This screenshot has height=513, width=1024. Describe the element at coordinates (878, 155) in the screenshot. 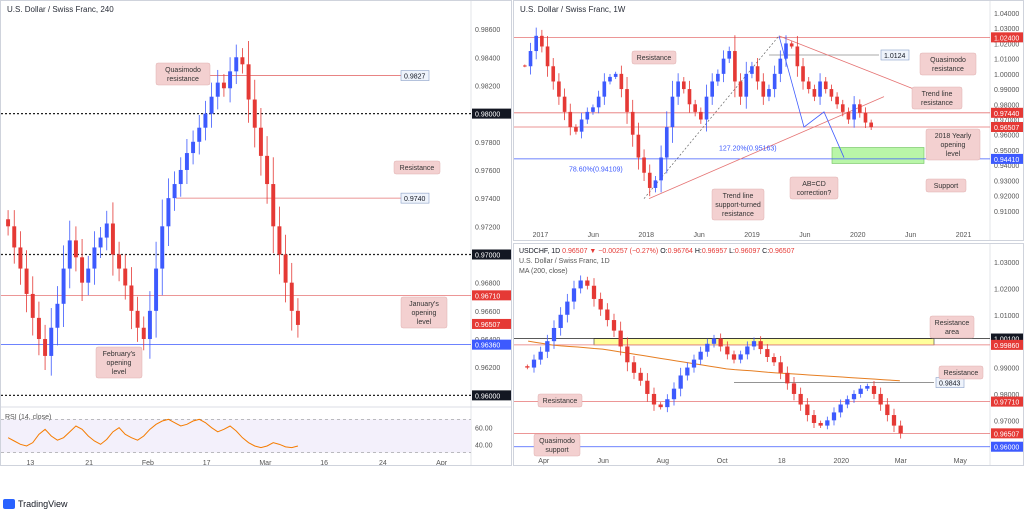

I see `weekly-support-zone` at that location.